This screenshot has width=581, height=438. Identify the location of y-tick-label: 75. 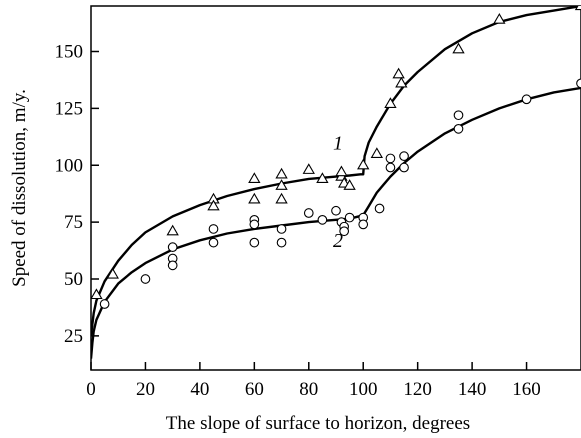
(73, 222).